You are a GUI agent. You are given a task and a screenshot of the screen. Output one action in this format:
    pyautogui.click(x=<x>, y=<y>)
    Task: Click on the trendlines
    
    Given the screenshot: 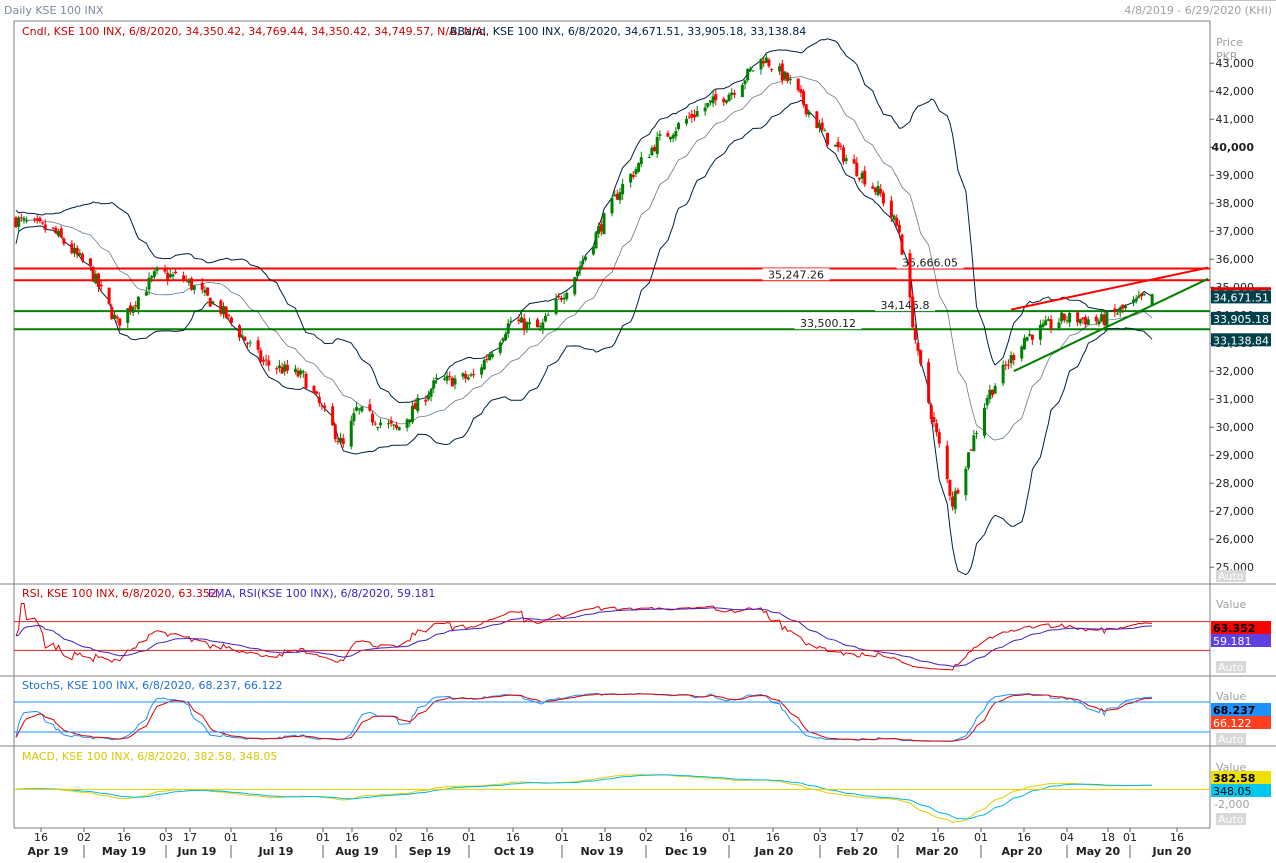 What is the action you would take?
    pyautogui.click(x=1109, y=319)
    